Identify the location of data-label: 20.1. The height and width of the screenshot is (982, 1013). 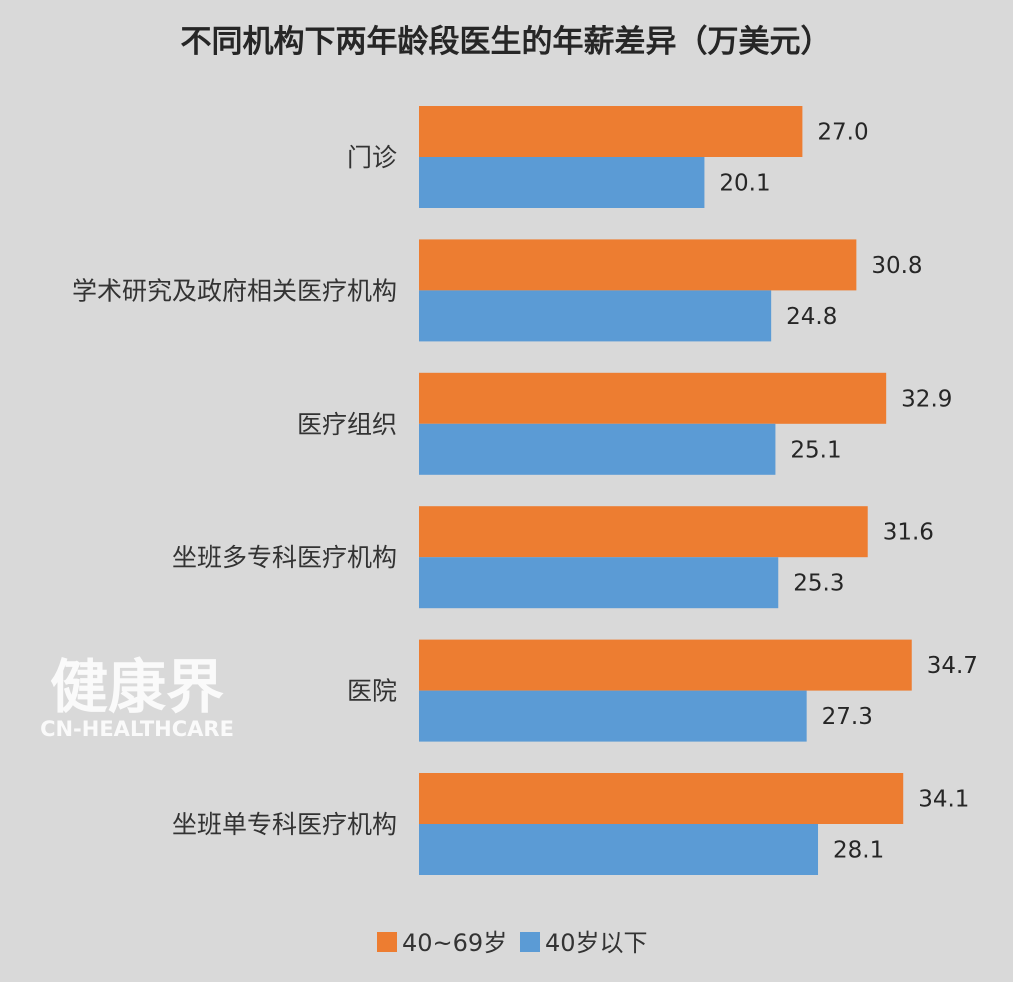
(744, 184).